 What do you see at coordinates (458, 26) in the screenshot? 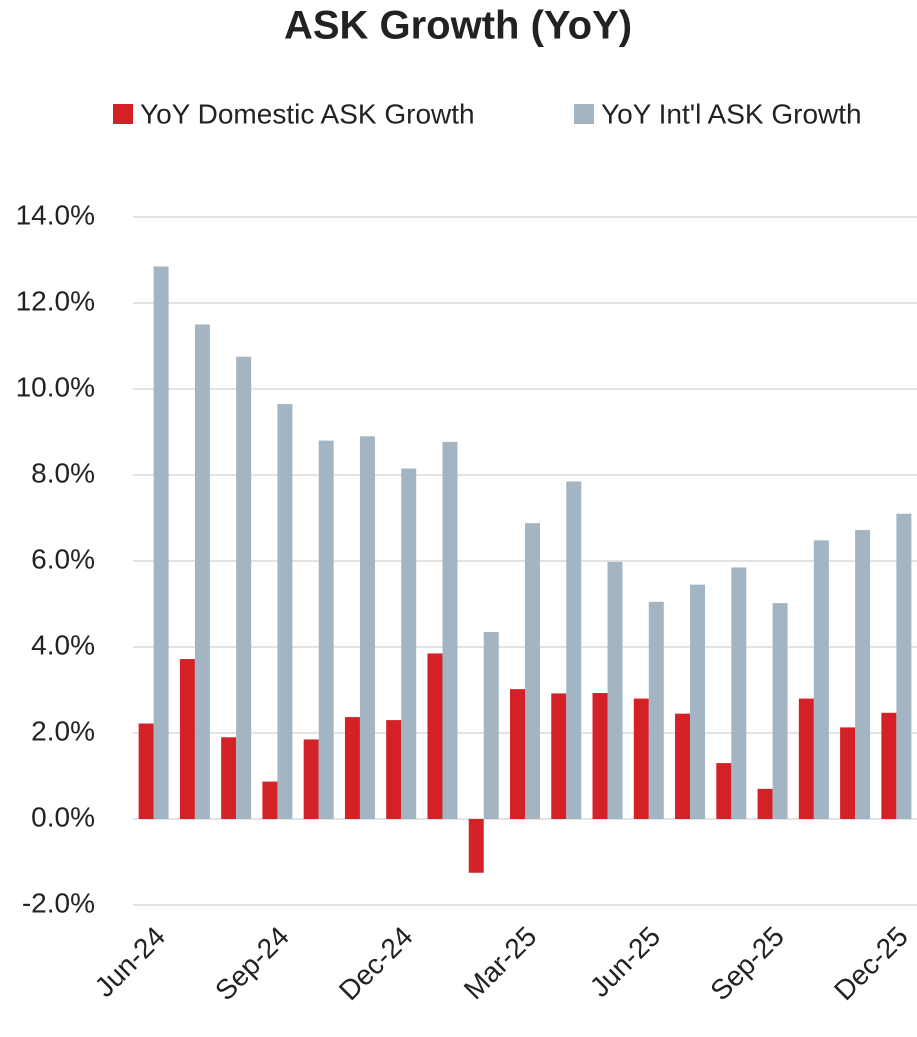
I see `chart-title: ASK Growth (YoY)` at bounding box center [458, 26].